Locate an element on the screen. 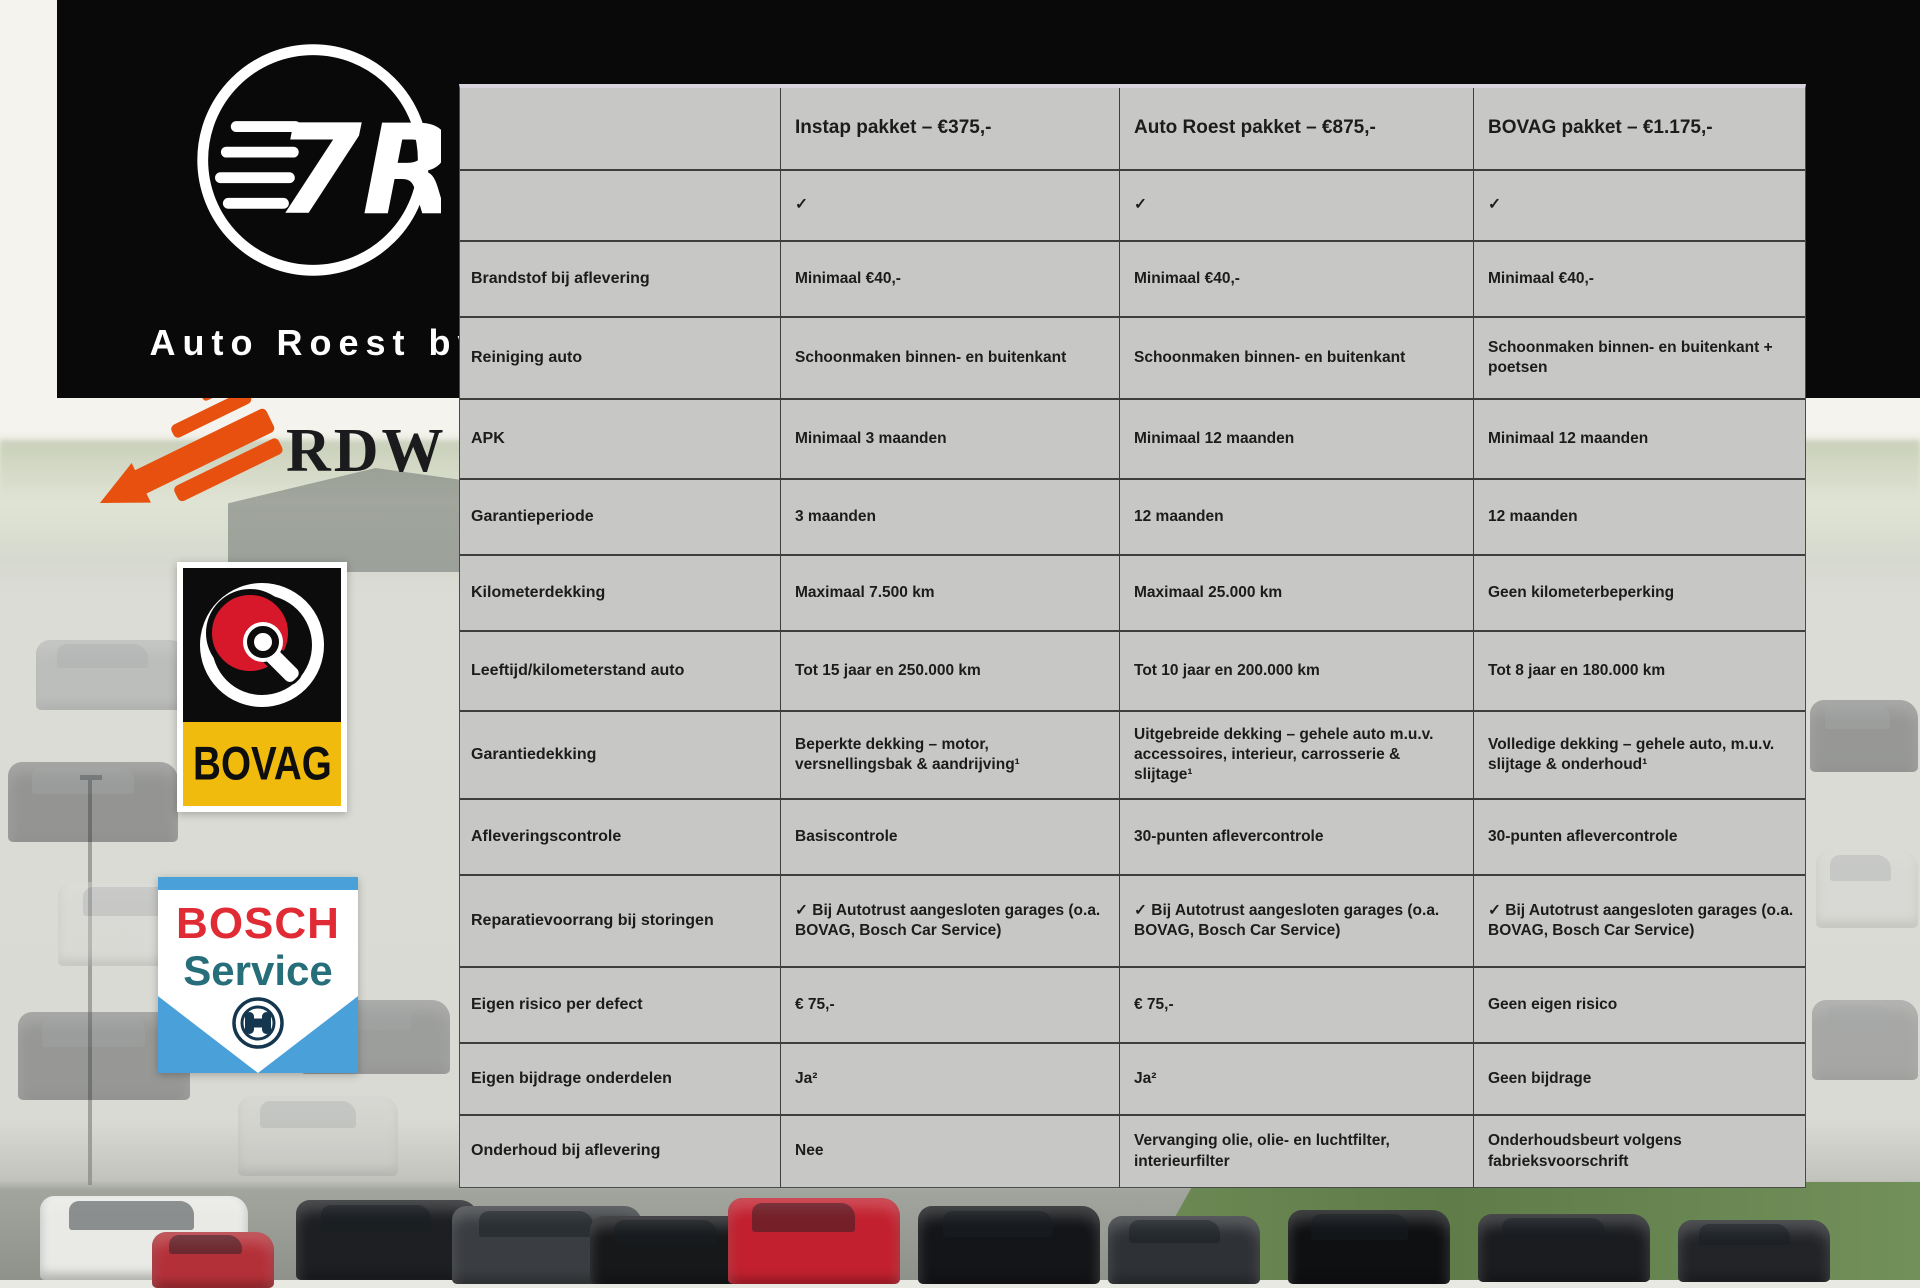 The height and width of the screenshot is (1288, 1920). row-label: Eigen bijdrage onderdelen is located at coordinates (620, 1080).